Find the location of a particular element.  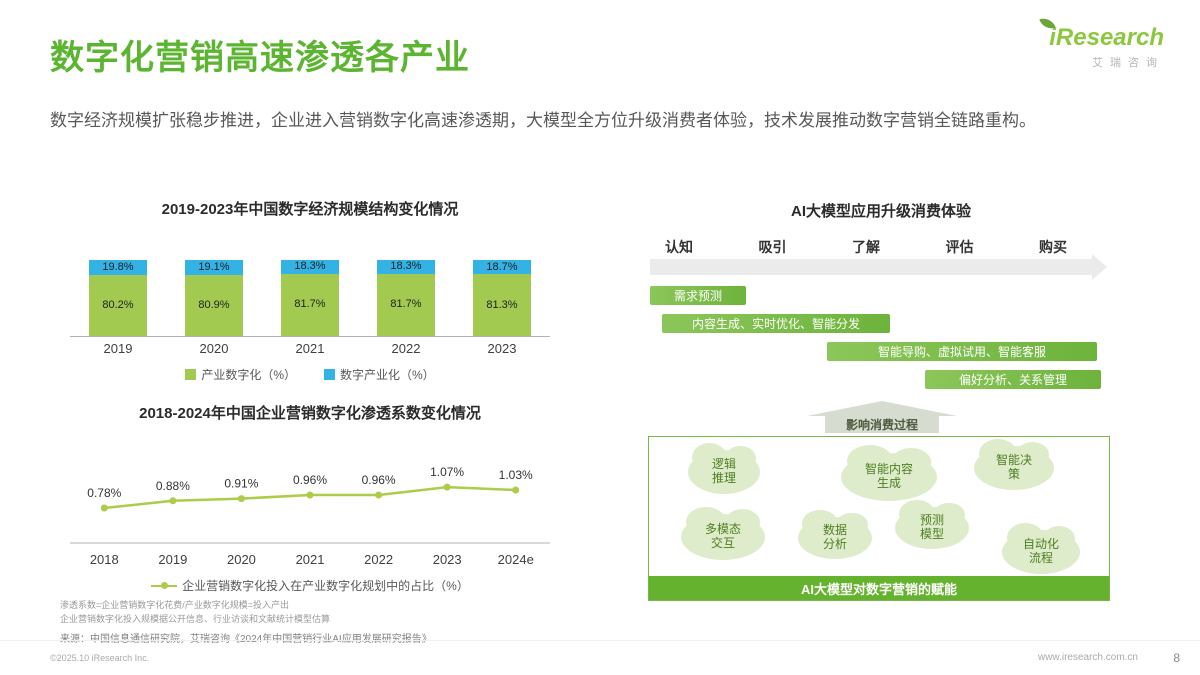

line-chart-legend: 企业营销数字化投入在产业数字化规划中的占比（%） is located at coordinates (310, 585).